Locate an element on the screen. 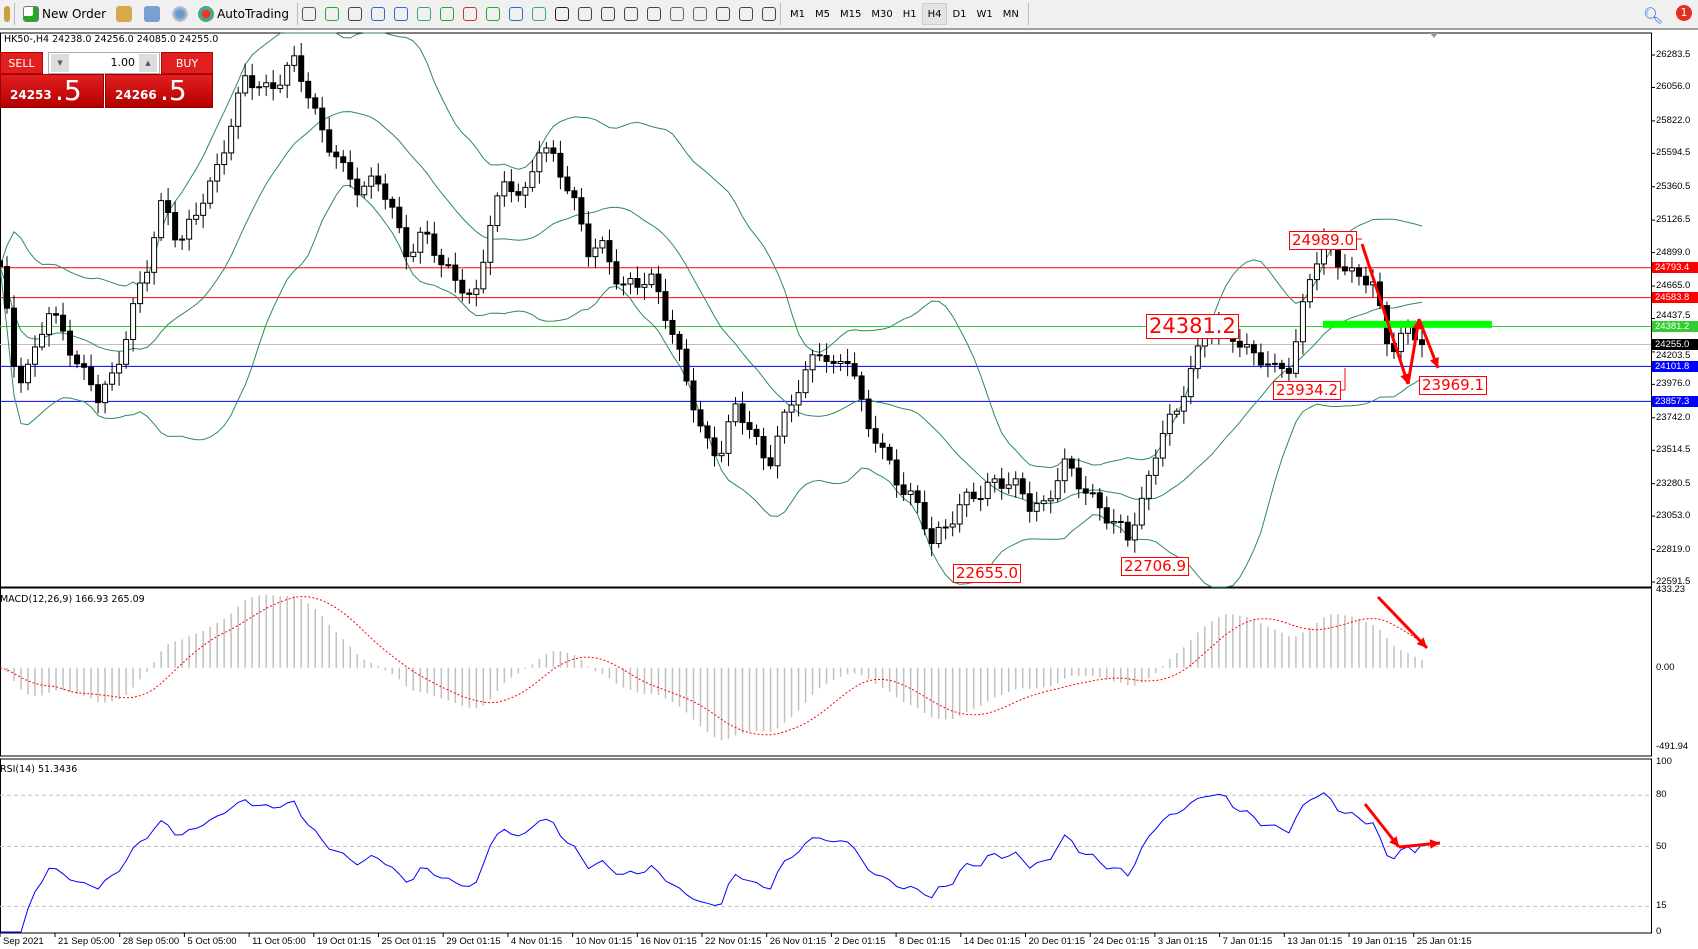  templates-icon is located at coordinates (538, 14).